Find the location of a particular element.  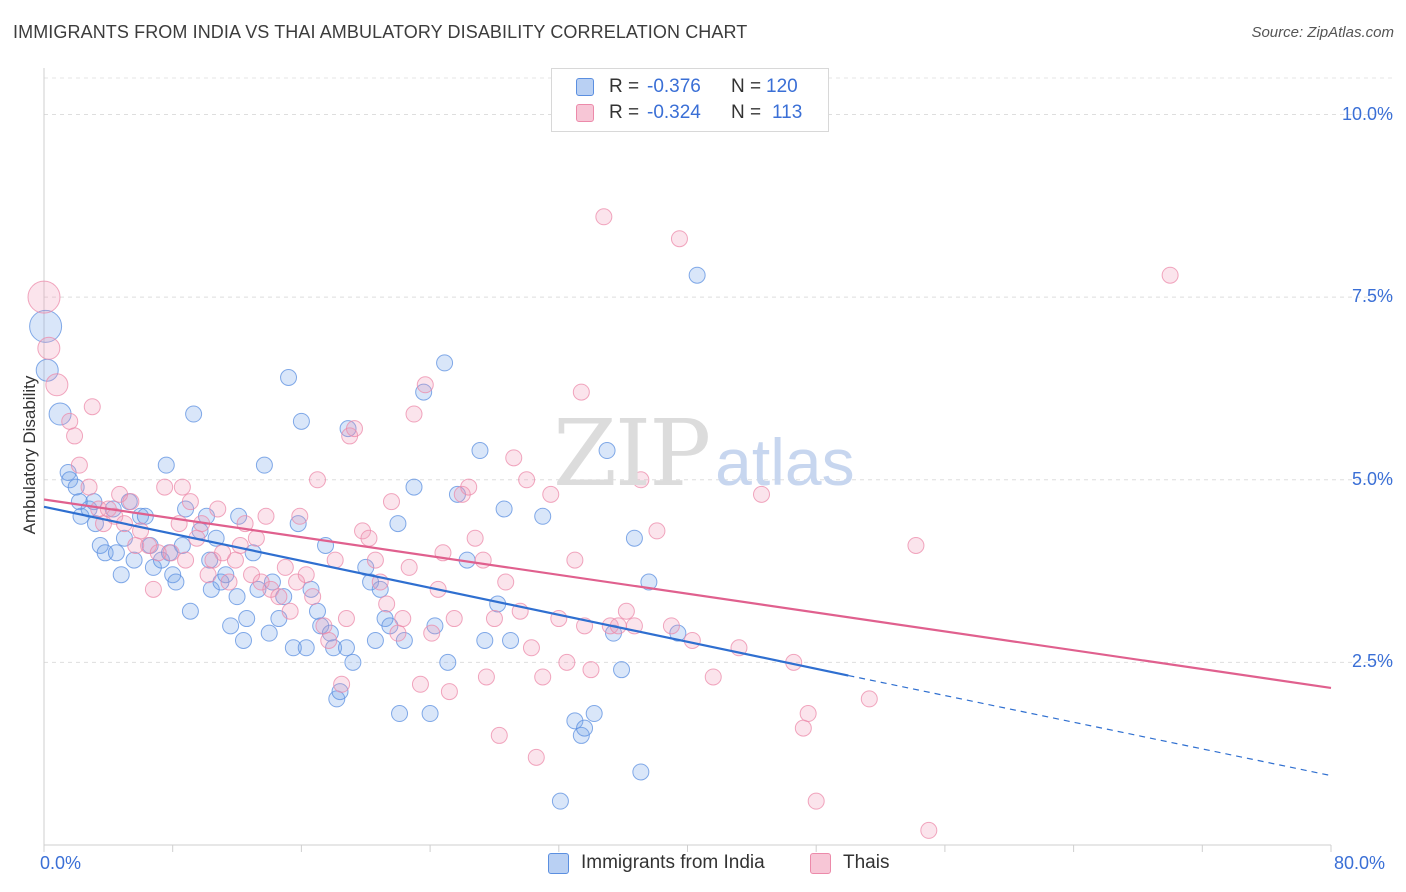

legend-n-value-india: 120 is located at coordinates (782, 86).